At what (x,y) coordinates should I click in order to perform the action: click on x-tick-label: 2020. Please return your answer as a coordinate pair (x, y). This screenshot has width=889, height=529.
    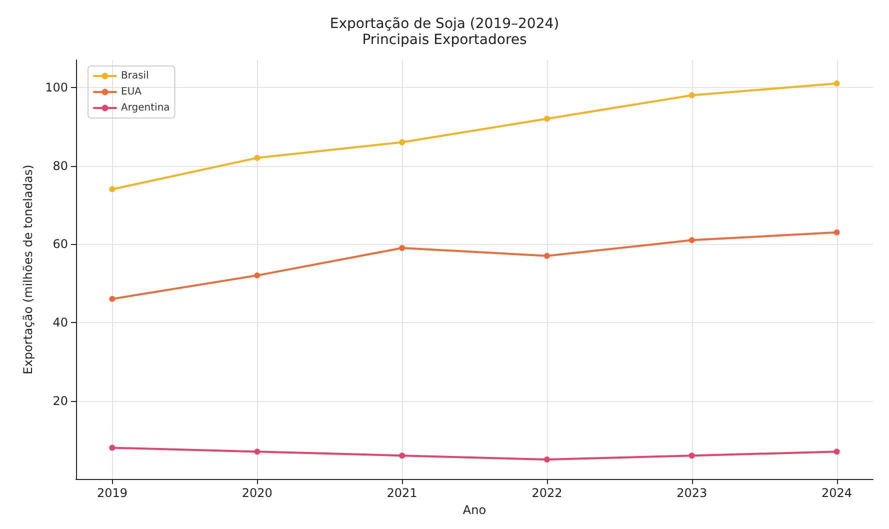
    Looking at the image, I should click on (257, 493).